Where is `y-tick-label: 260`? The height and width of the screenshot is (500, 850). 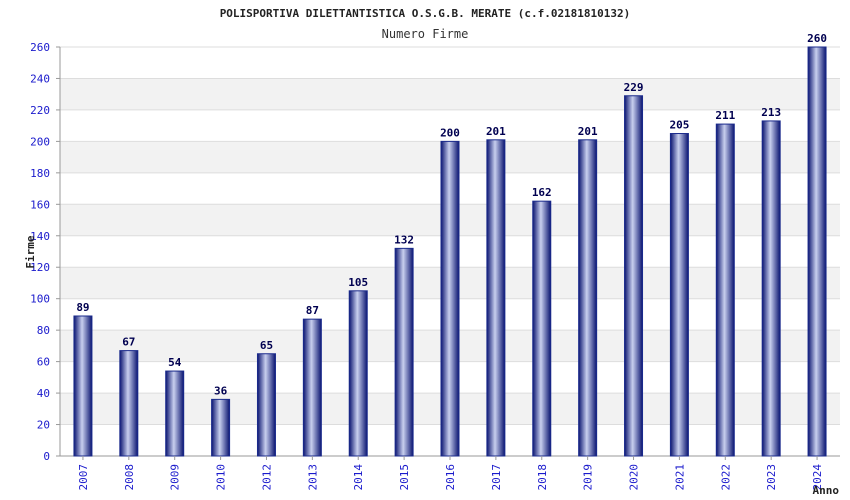
y-tick-label: 260 is located at coordinates (40, 47).